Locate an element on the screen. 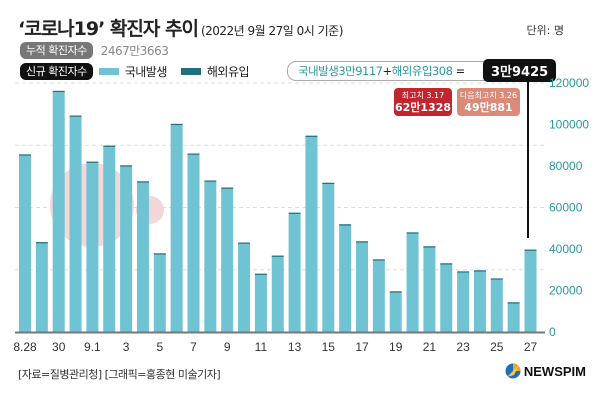 The width and height of the screenshot is (600, 400). legend-swatch-overseas is located at coordinates (190, 71).